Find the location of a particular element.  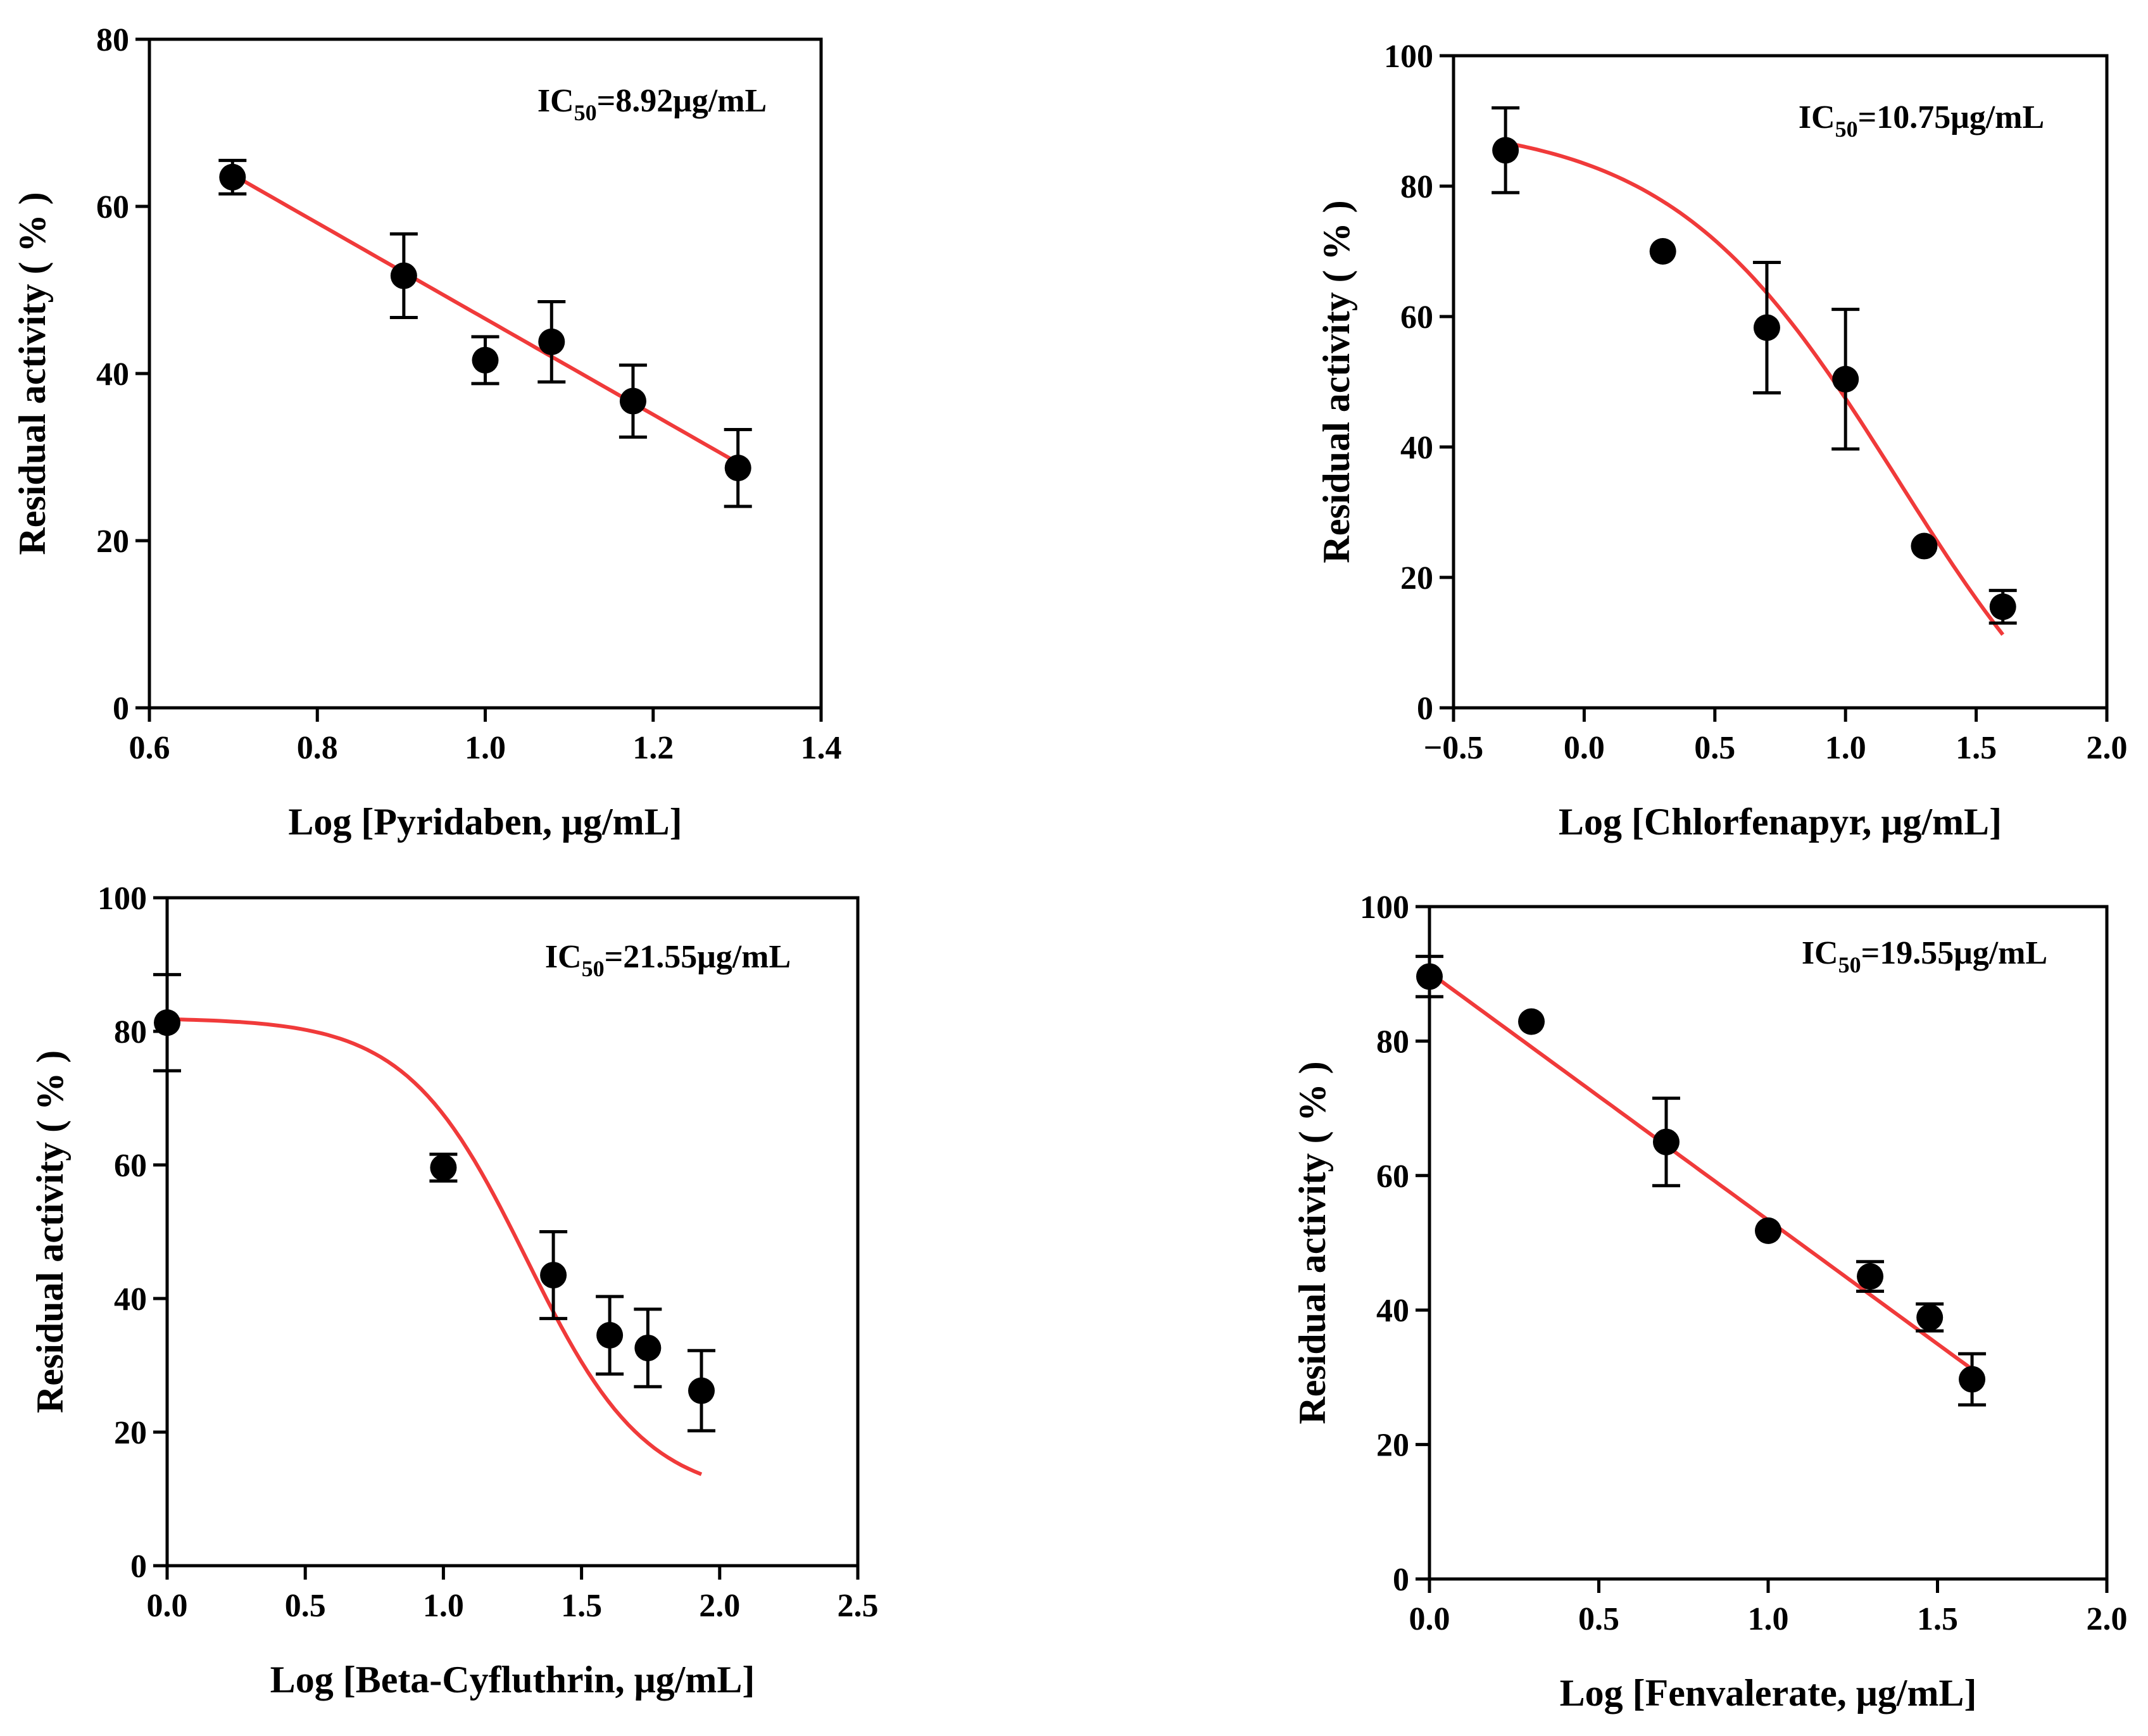

x-tick-label: 0.6 is located at coordinates (149, 748).